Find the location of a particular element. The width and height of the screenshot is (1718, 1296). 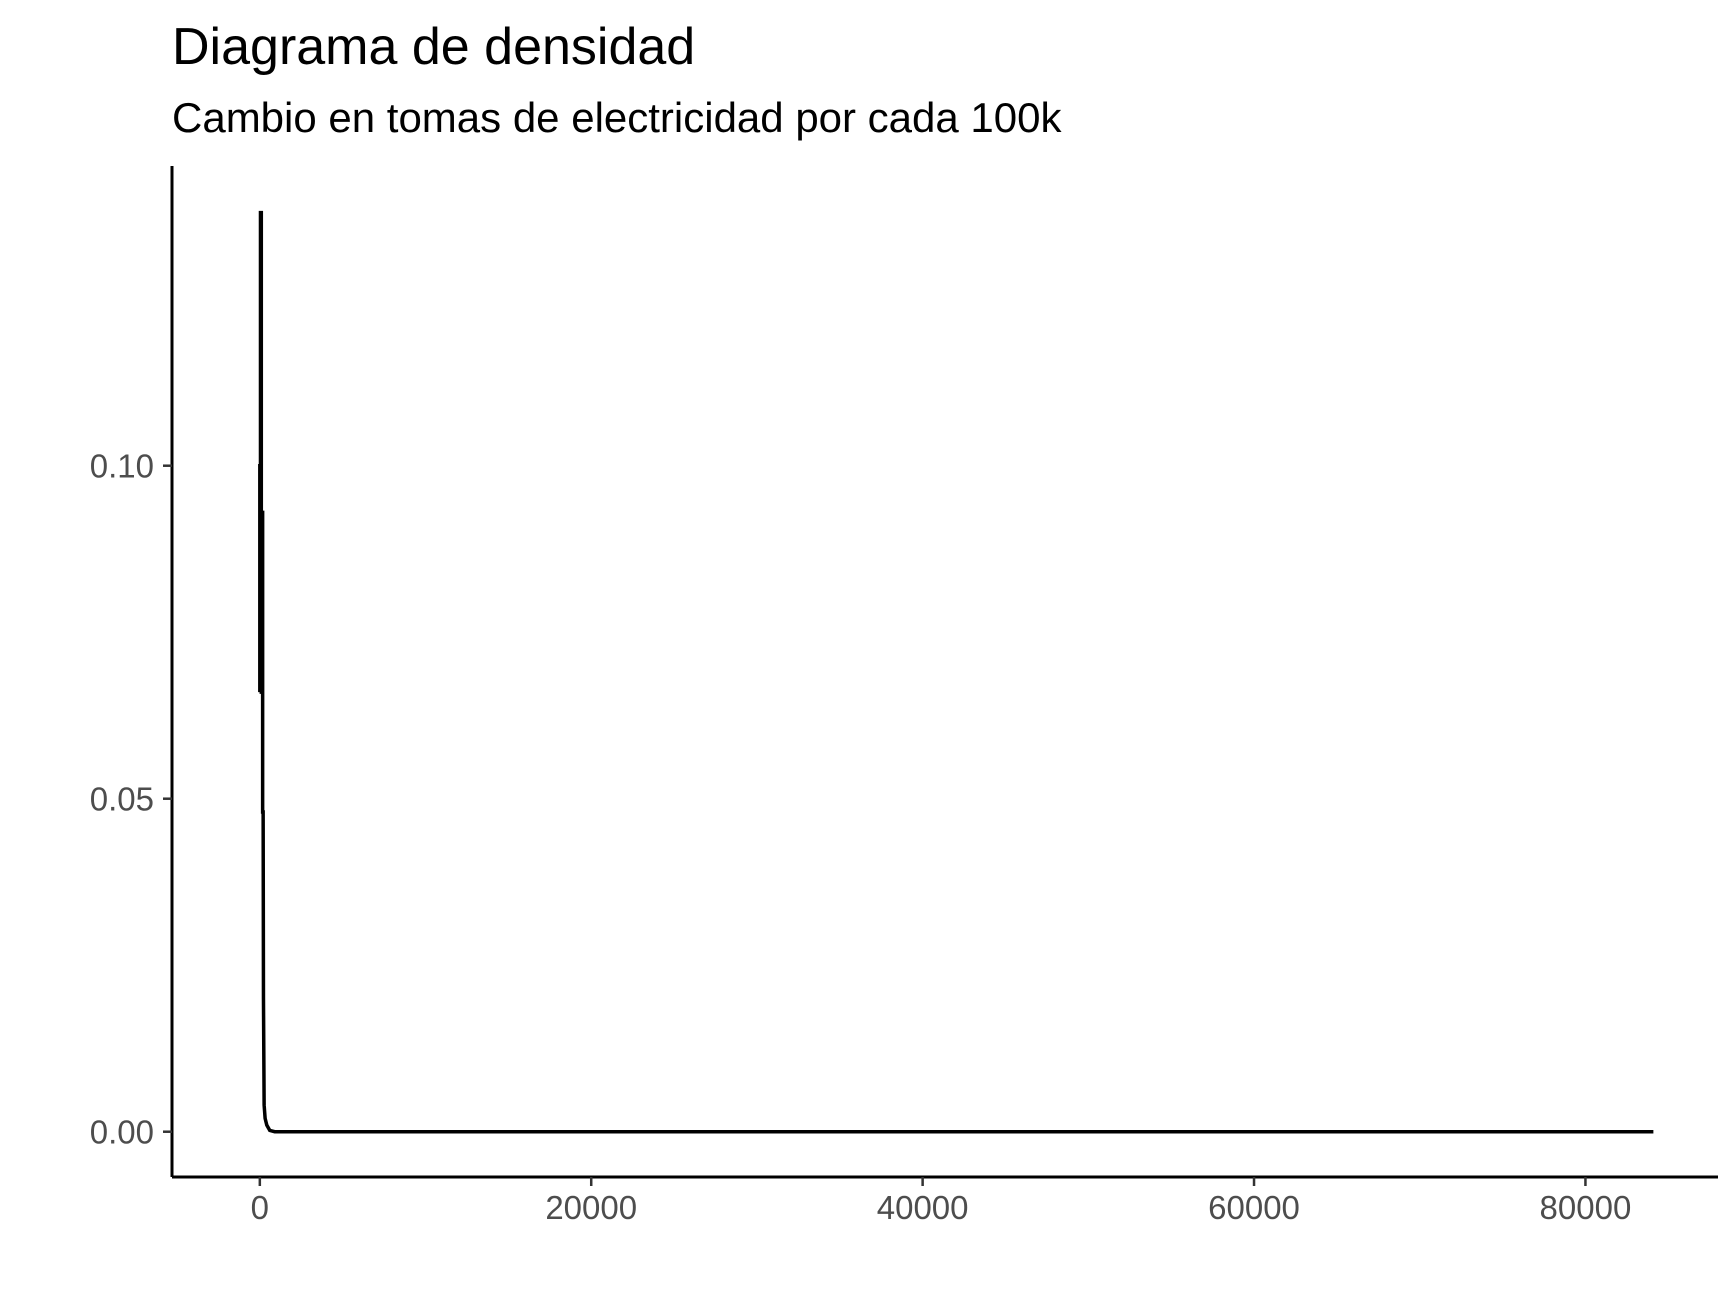

x-tick-label: 60000 is located at coordinates (1254, 1207).